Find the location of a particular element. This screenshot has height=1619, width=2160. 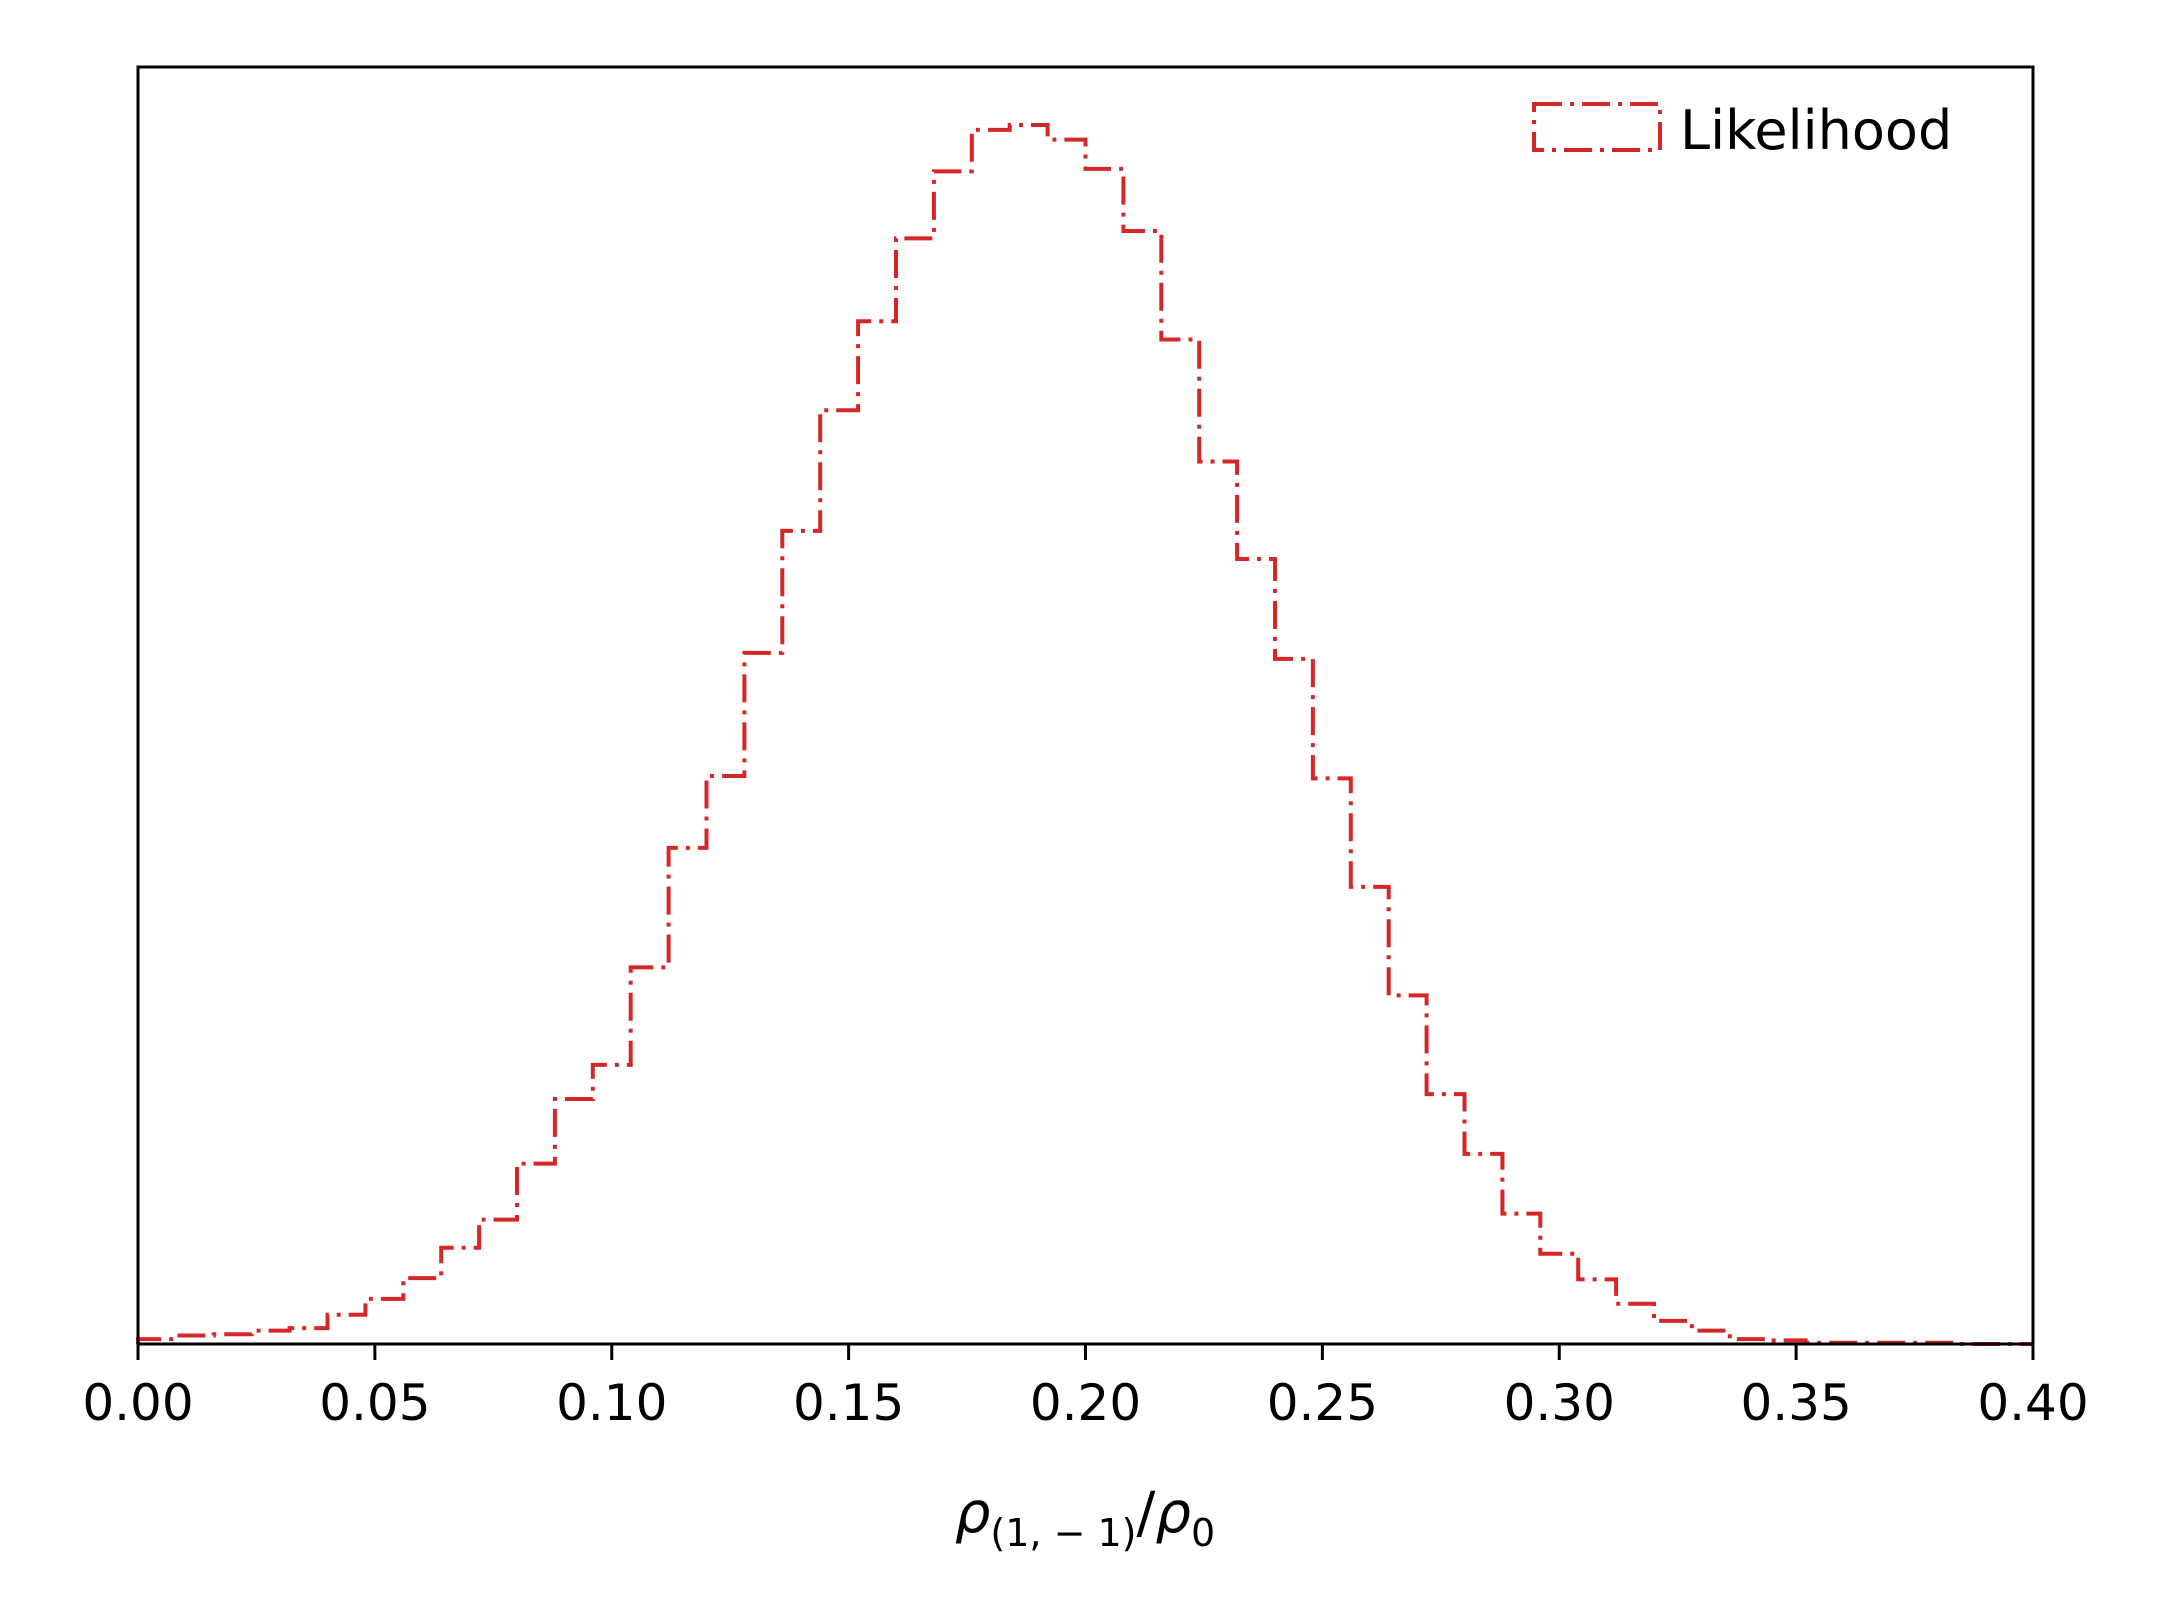

x-tick-label: 0.35 is located at coordinates (1795, 1403).